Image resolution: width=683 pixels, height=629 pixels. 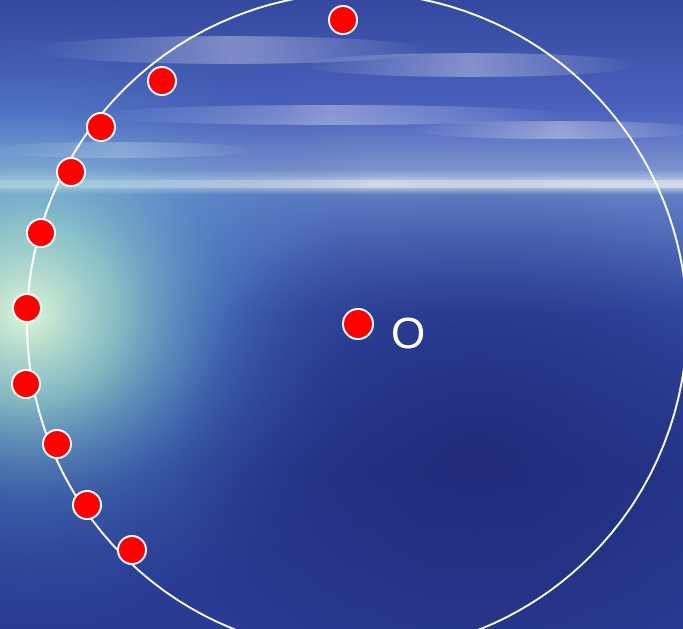 I want to click on center-label: O, so click(x=408, y=333).